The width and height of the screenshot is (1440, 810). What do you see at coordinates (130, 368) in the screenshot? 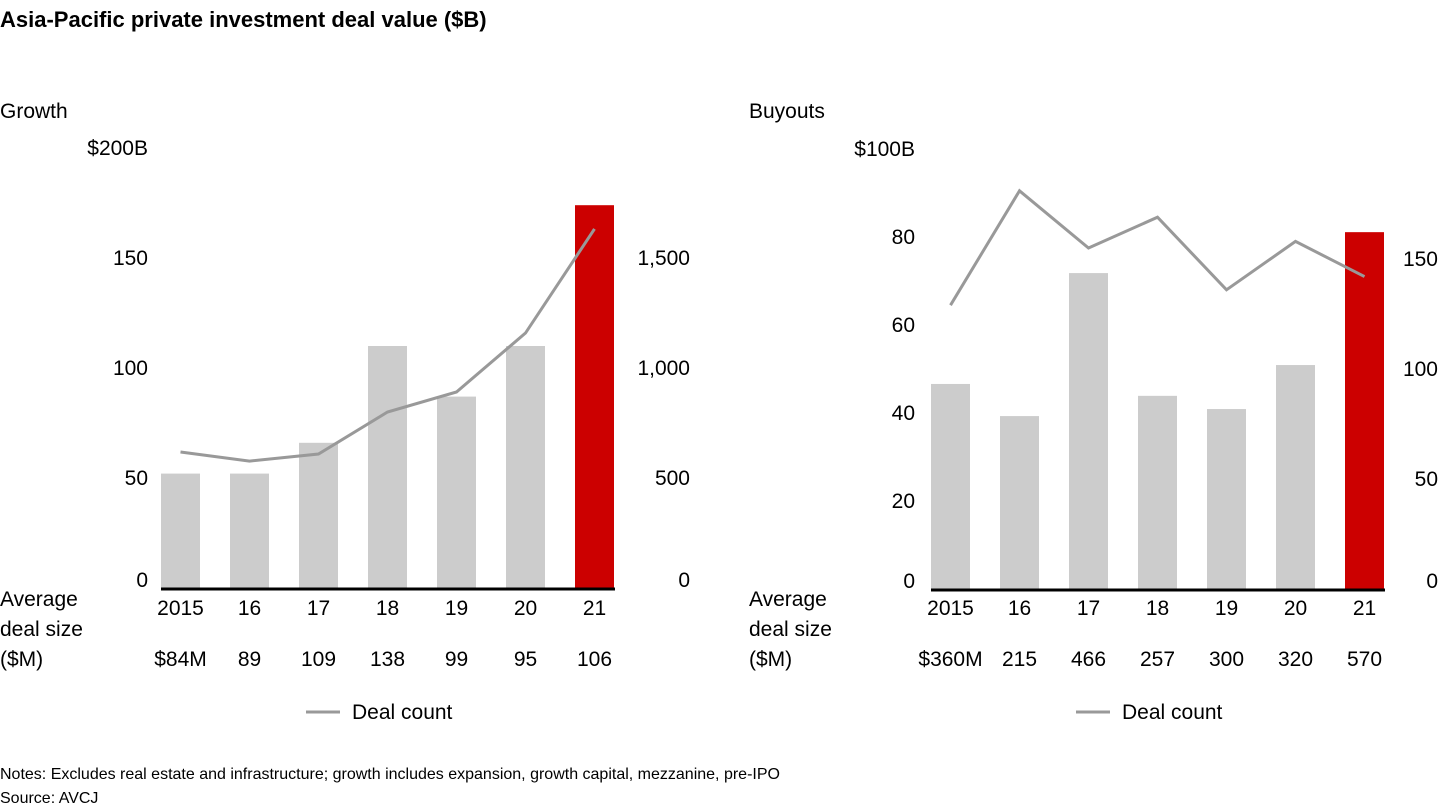
I see `y-tick-label: 100` at bounding box center [130, 368].